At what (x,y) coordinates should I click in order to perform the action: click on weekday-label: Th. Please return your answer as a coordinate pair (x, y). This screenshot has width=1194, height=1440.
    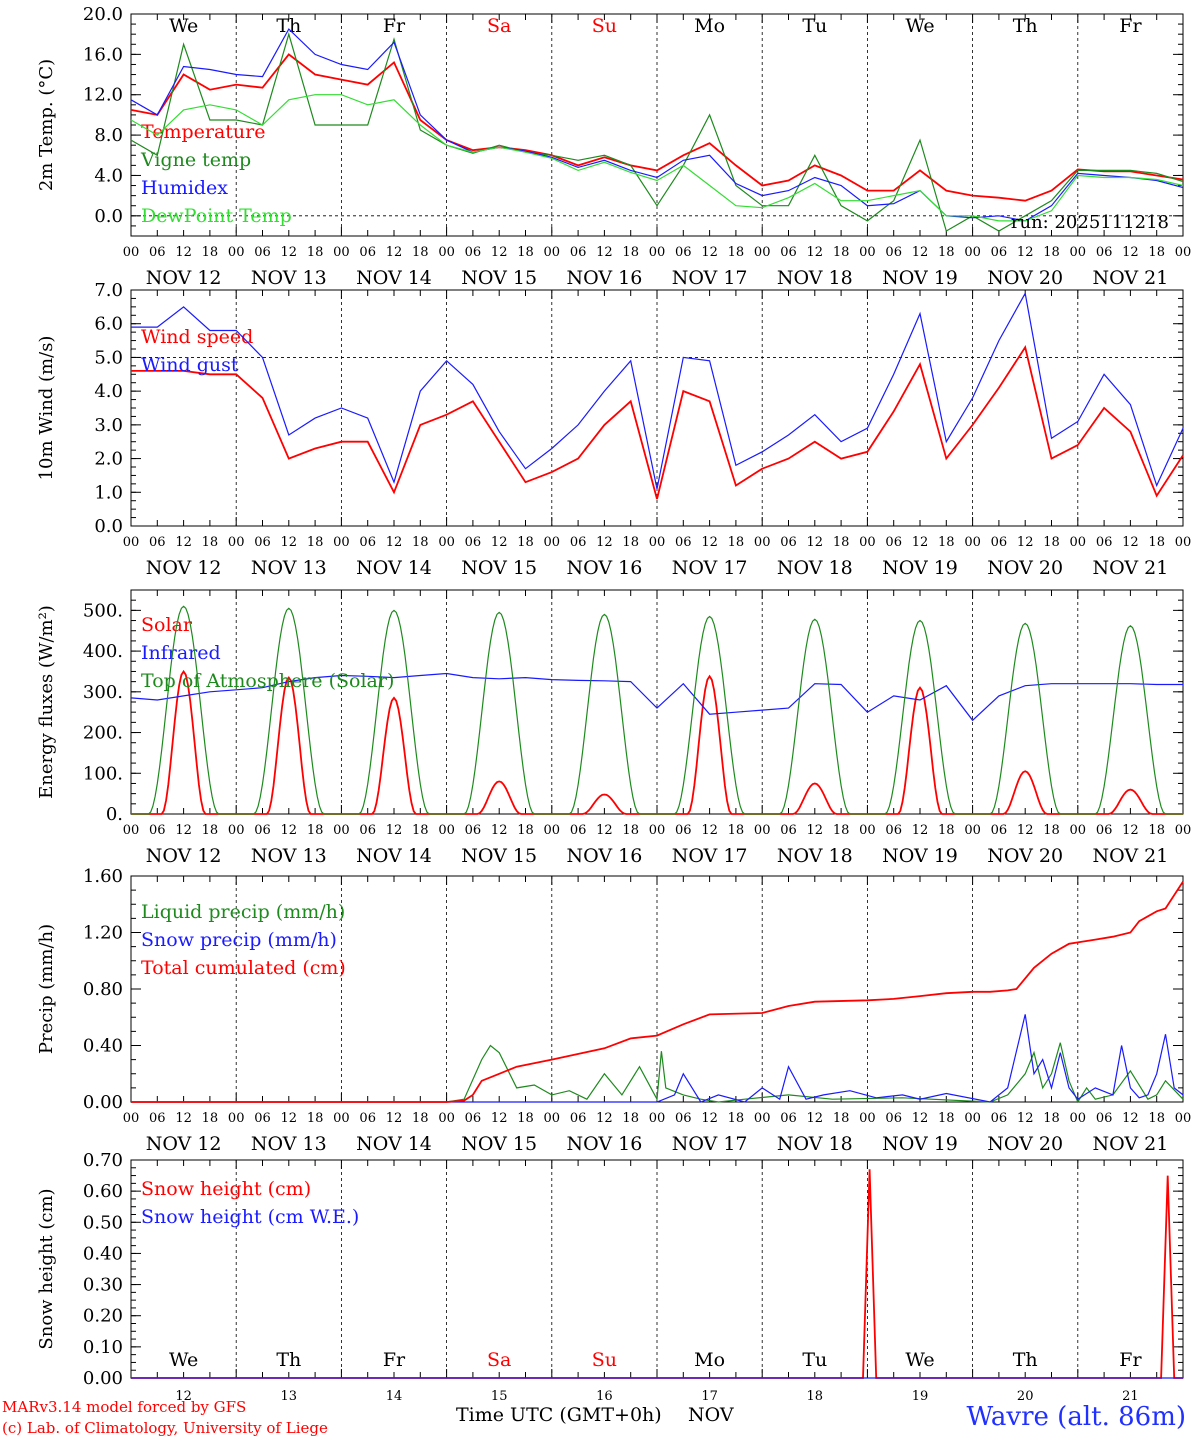
    Looking at the image, I should click on (1025, 26).